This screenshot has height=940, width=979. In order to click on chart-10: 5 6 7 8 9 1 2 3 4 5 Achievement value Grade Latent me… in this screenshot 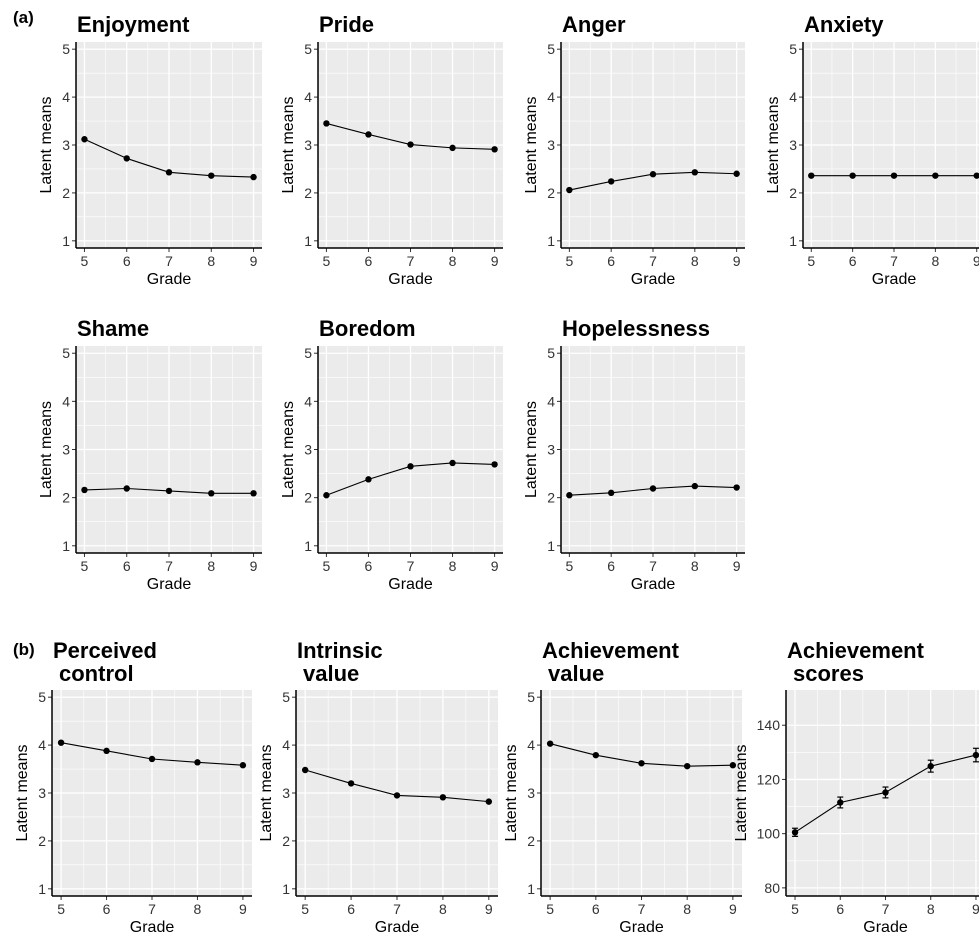, I will do `click(622, 787)`.